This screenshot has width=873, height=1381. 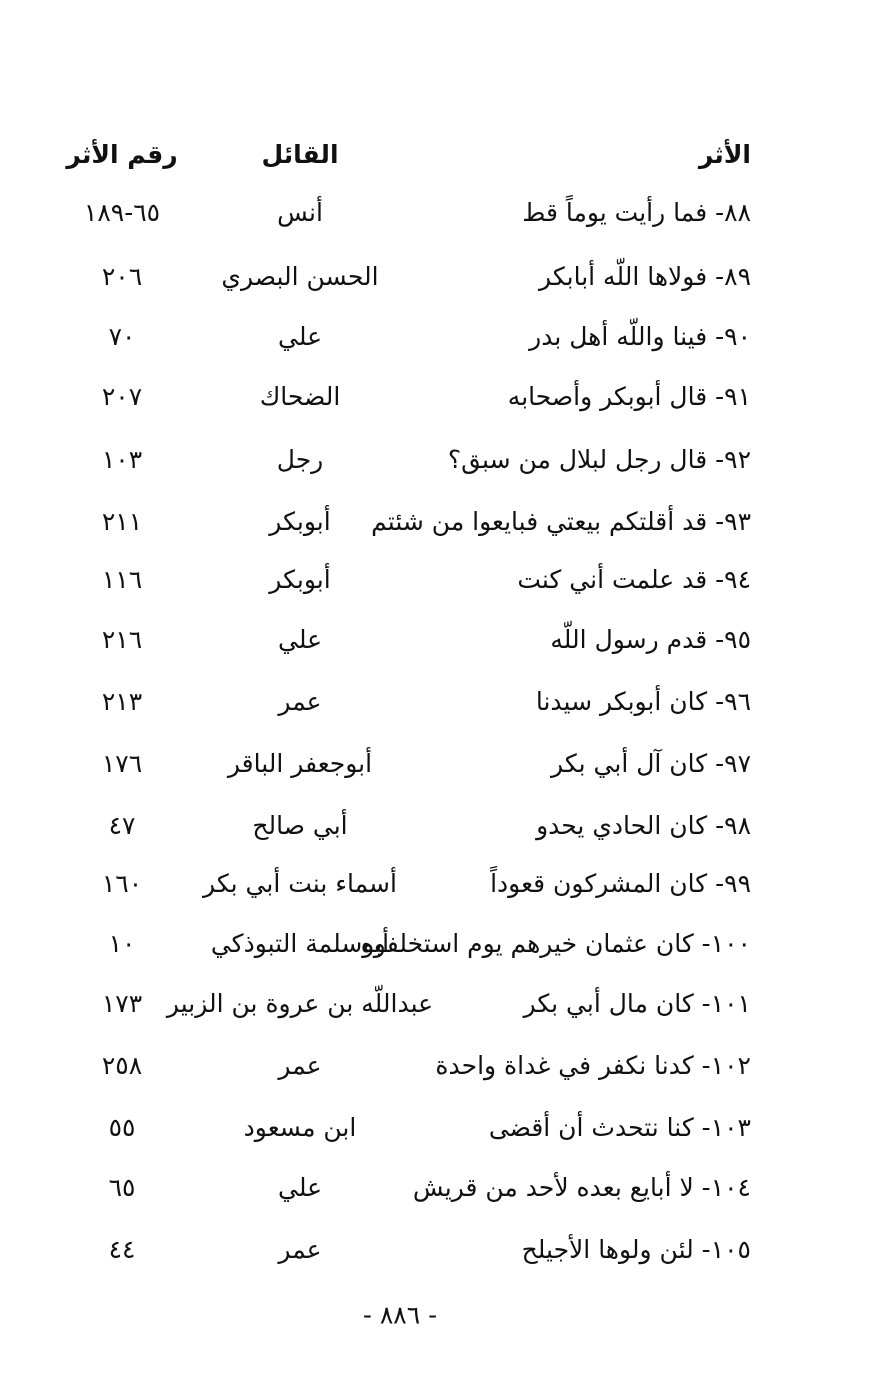 What do you see at coordinates (619, 1127) in the screenshot?
I see `athar-cell: ١٠٣- كنا نتحدث أن أقضى` at bounding box center [619, 1127].